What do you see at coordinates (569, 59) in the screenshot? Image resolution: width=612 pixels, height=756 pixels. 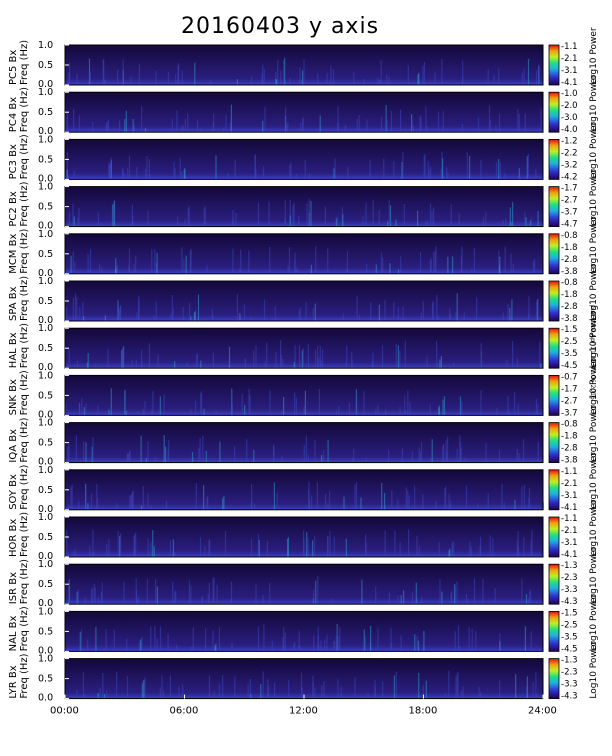 I see `colorbar-tick-label: -2.1` at bounding box center [569, 59].